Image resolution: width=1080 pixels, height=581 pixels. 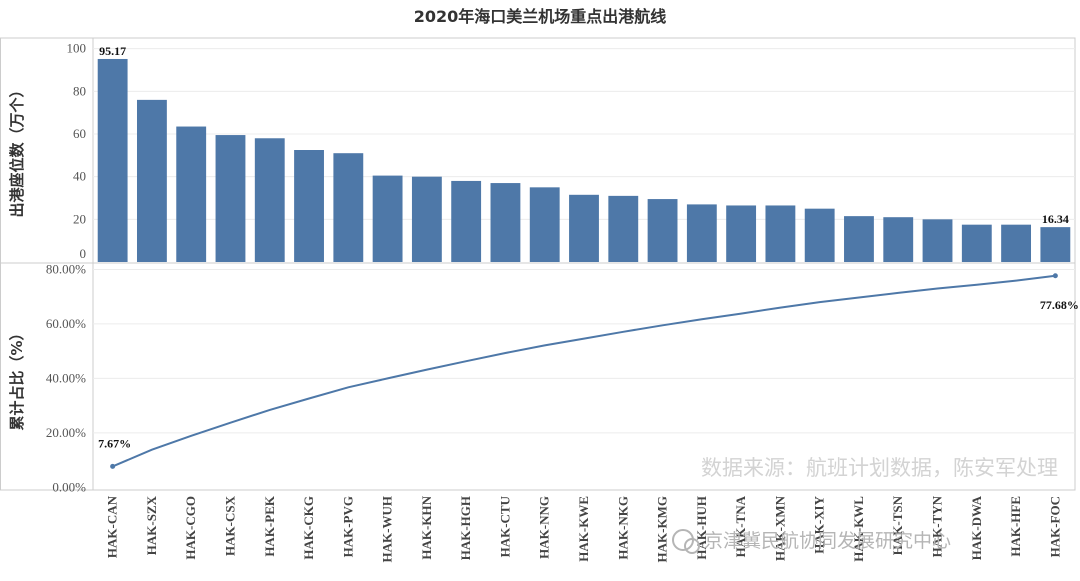 What do you see at coordinates (269, 526) in the screenshot?
I see `category-label: HAK-PEK` at bounding box center [269, 526].